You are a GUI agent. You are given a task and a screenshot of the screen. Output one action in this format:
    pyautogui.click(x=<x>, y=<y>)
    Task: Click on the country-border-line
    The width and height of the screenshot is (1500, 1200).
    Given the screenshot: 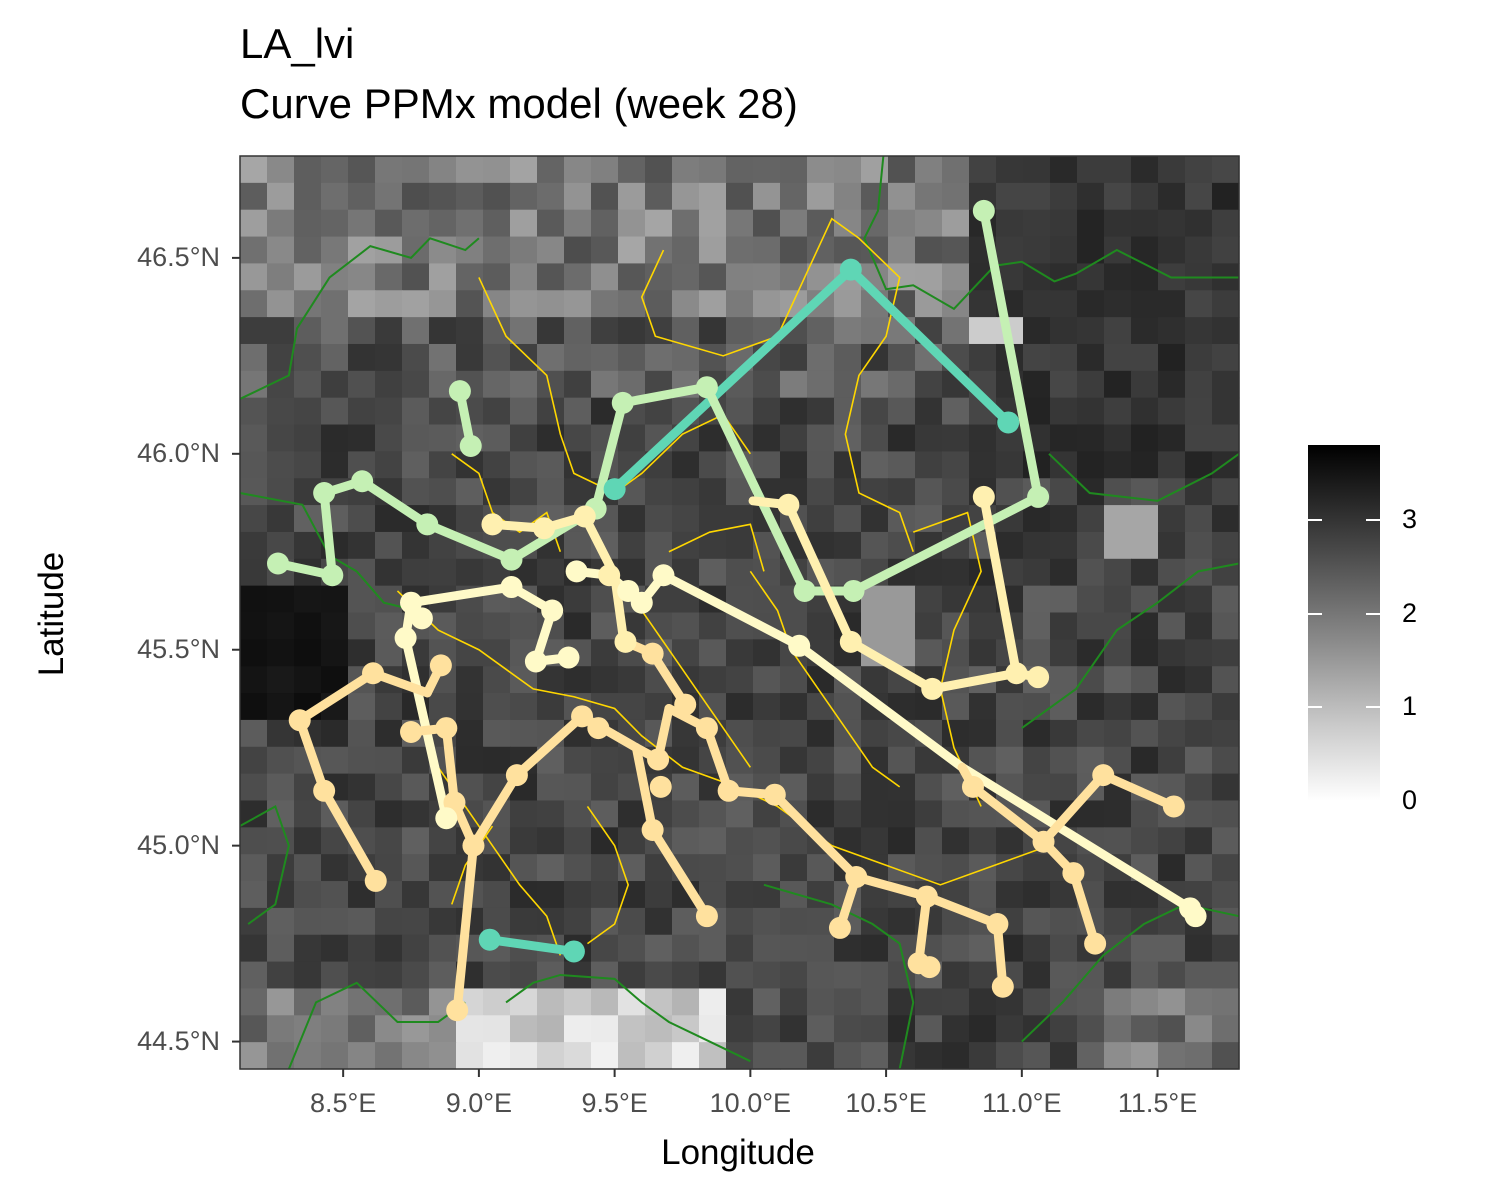 What is the action you would take?
    pyautogui.click(x=359, y=318)
    